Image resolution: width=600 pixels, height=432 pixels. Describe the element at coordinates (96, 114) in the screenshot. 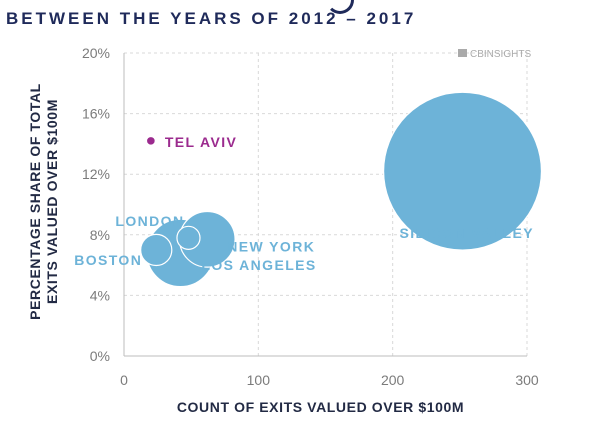

I see `y-tick-label: 16%` at that location.